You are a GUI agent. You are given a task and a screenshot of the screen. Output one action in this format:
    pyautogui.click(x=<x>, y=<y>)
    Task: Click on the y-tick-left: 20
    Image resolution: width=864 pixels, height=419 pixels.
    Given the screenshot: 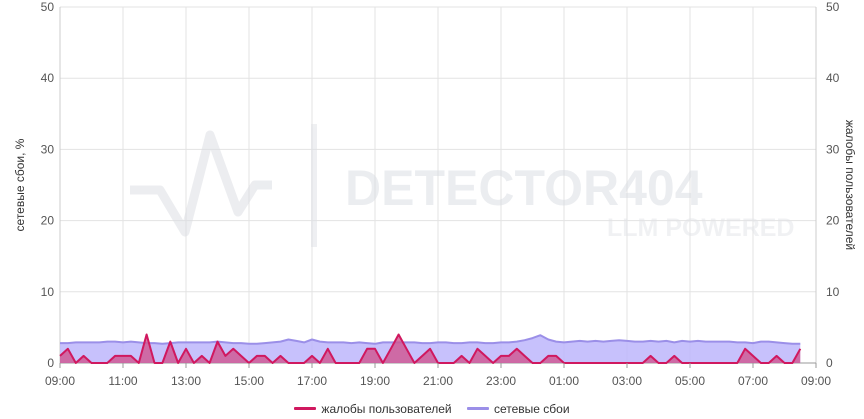 What is the action you would take?
    pyautogui.click(x=48, y=221)
    